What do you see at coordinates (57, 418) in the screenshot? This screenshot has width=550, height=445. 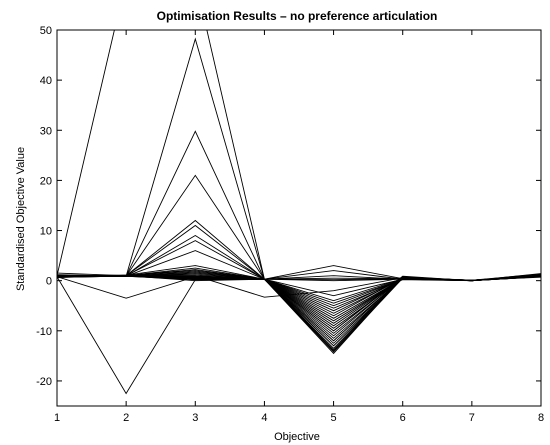 I see `x-tick-label: 1` at bounding box center [57, 418].